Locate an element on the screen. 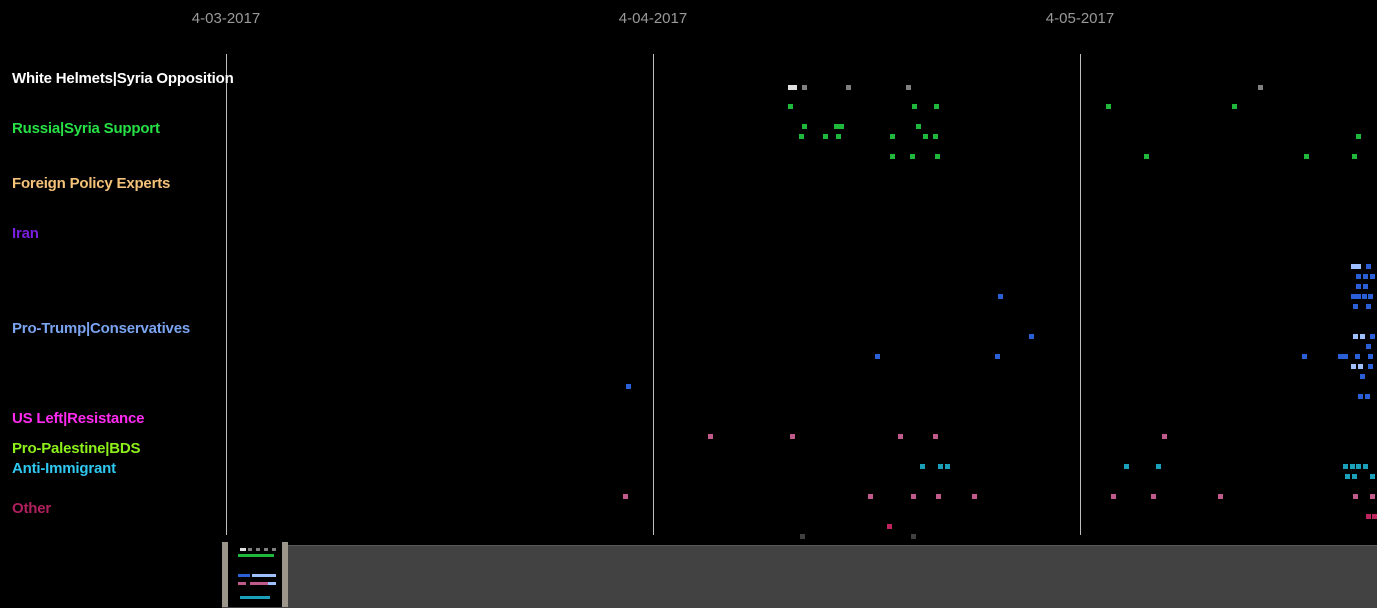 This screenshot has width=1377, height=608. group-label-foreign-policy: Foreign Policy Experts is located at coordinates (91, 183).